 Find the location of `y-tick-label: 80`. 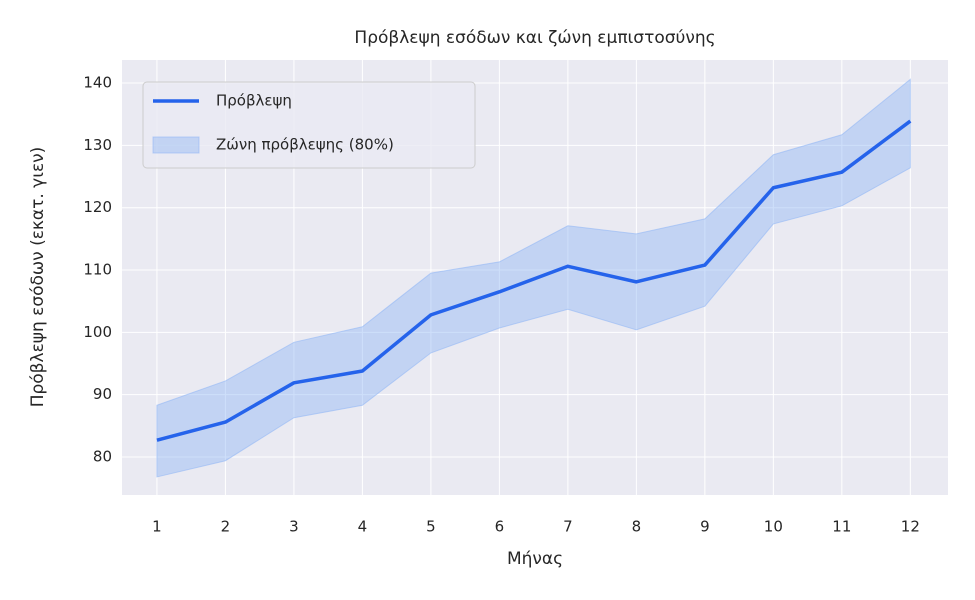

y-tick-label: 80 is located at coordinates (102, 456).